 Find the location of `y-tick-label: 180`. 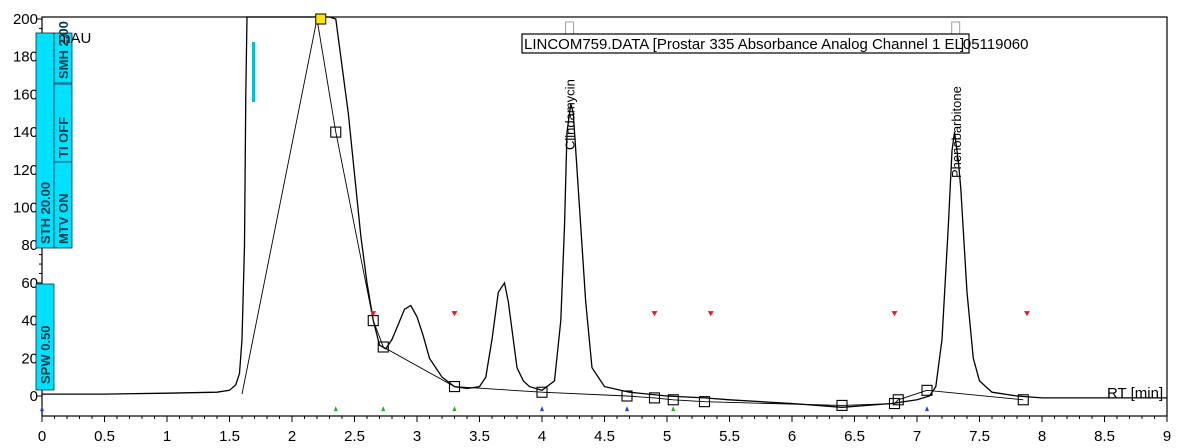

y-tick-label: 180 is located at coordinates (25, 57).